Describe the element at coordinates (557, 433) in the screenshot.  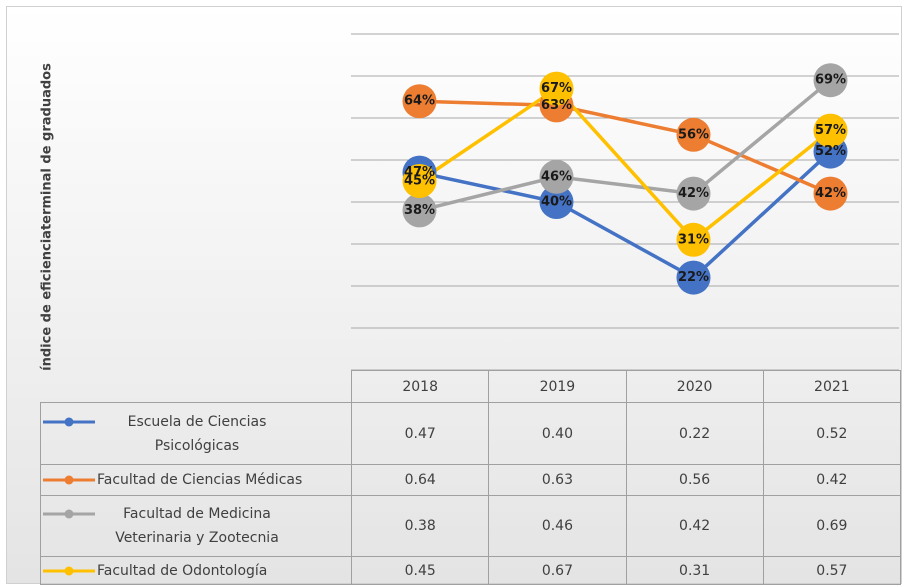
I see `table-value: 0.40` at that location.